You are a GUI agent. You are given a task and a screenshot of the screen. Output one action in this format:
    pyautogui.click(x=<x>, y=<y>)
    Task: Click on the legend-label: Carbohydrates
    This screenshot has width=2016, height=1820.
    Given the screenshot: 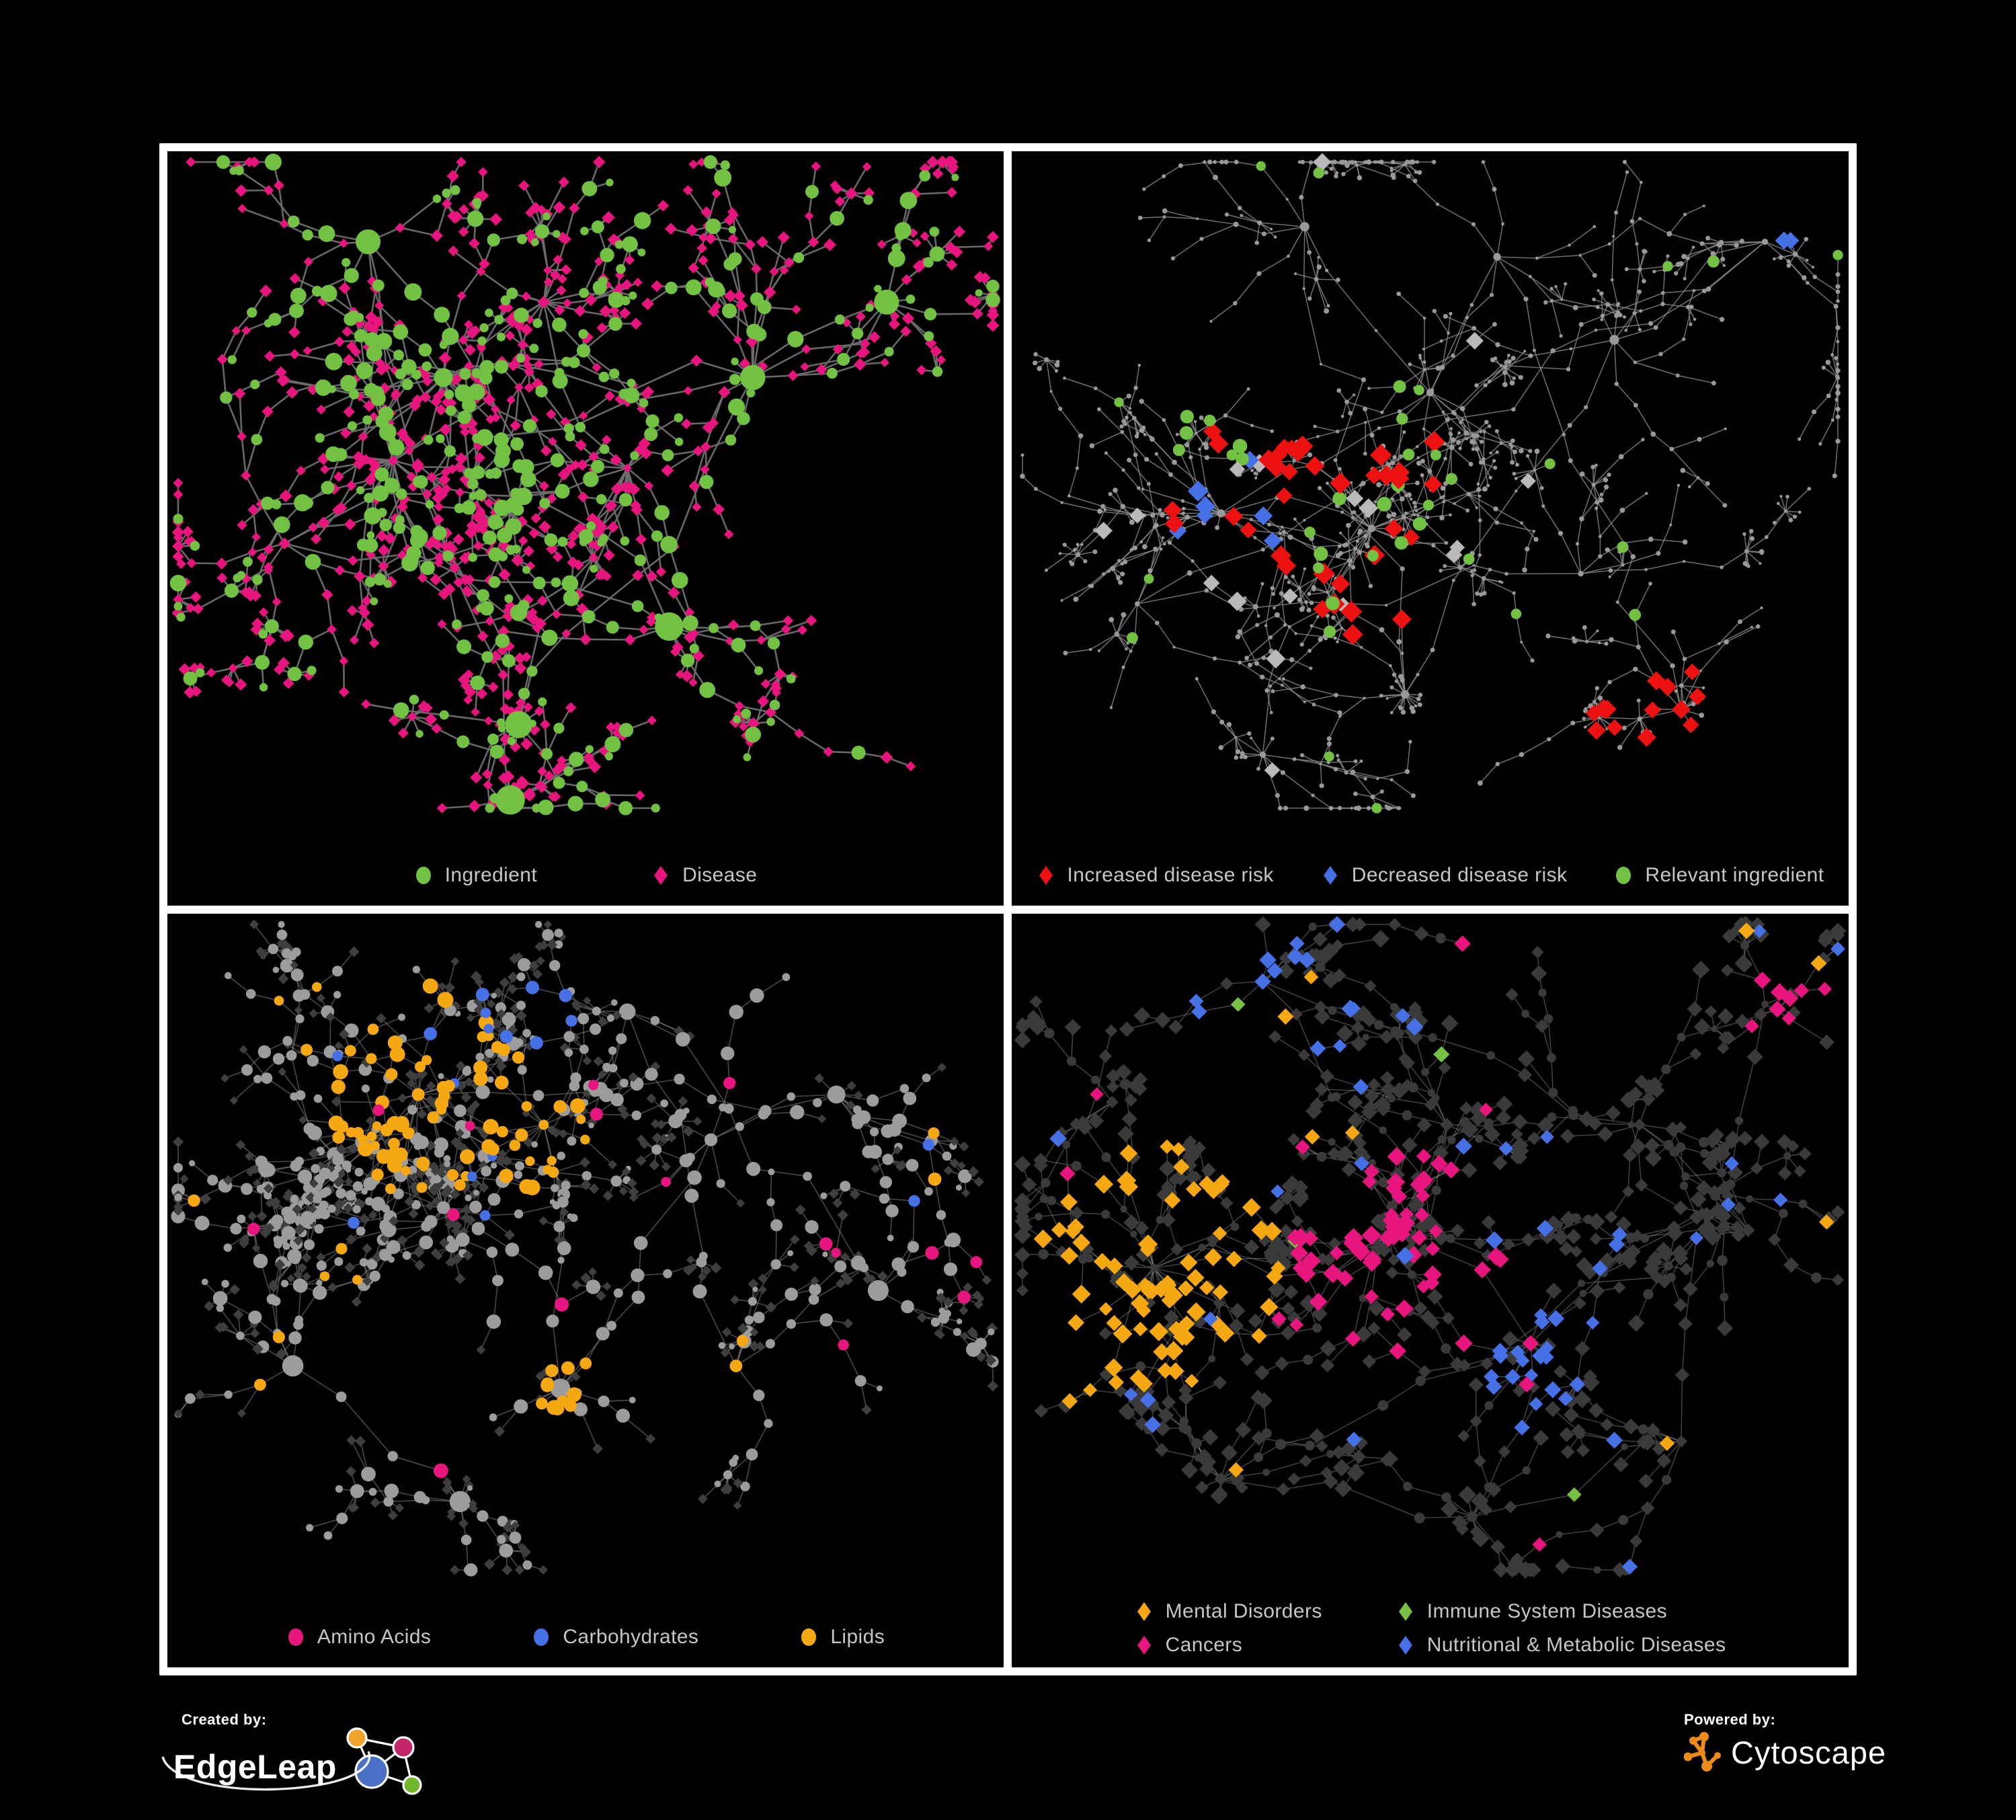 What is the action you would take?
    pyautogui.click(x=631, y=1637)
    